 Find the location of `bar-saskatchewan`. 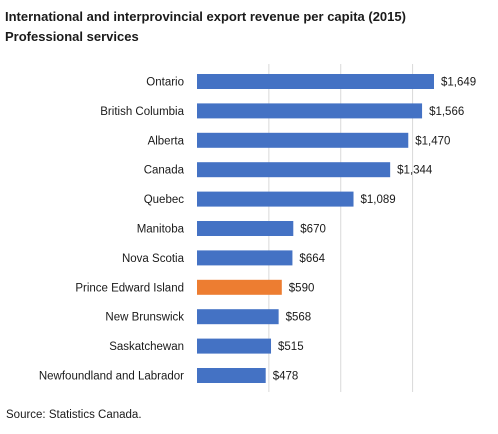

bar-saskatchewan is located at coordinates (234, 346).